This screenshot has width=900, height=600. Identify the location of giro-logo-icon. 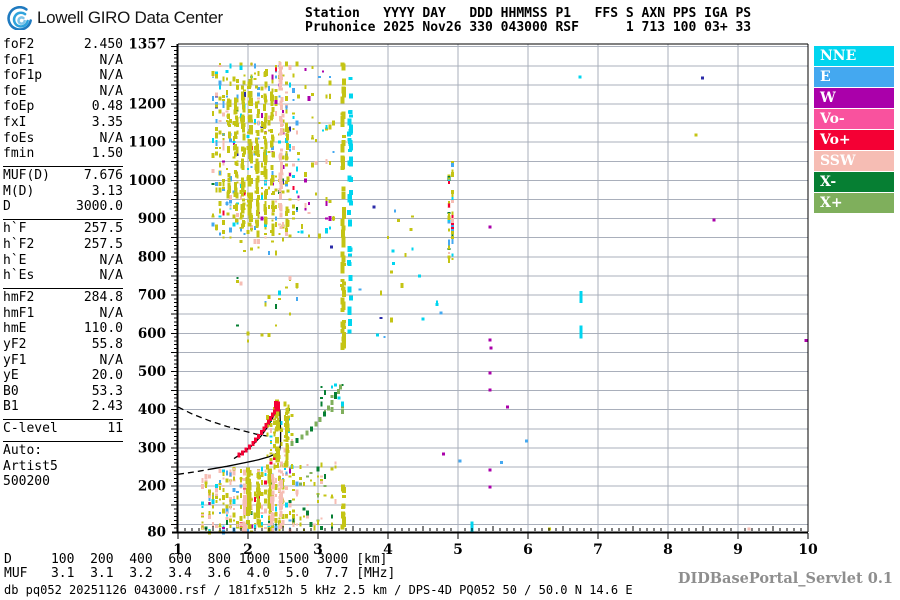
(19, 18).